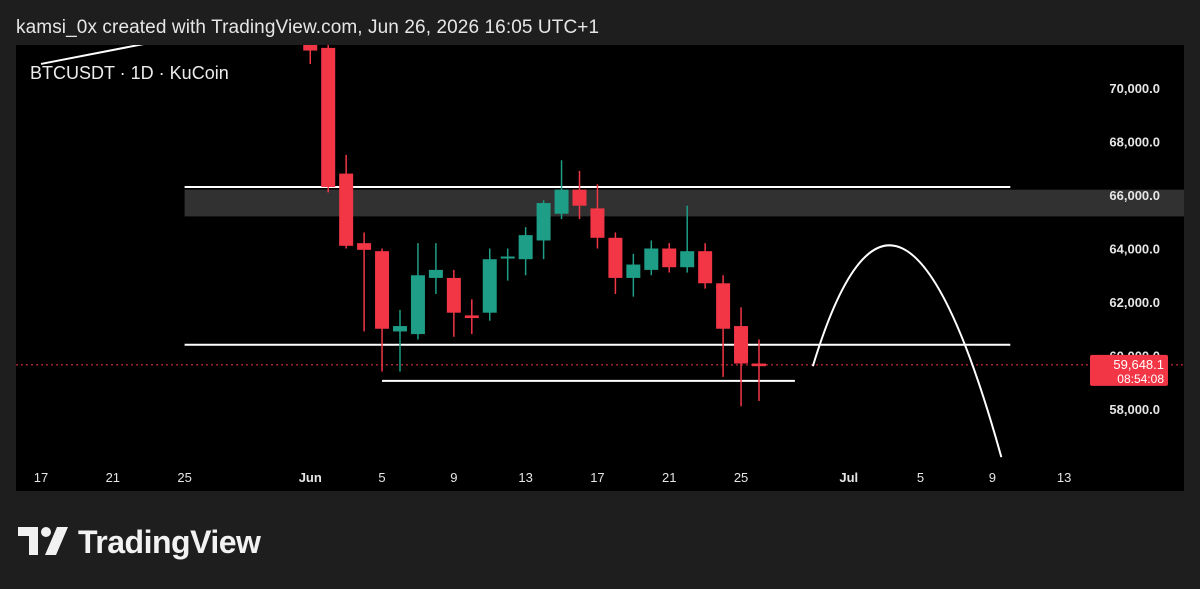 The width and height of the screenshot is (1200, 589). I want to click on x-tick-label: Jun, so click(310, 477).